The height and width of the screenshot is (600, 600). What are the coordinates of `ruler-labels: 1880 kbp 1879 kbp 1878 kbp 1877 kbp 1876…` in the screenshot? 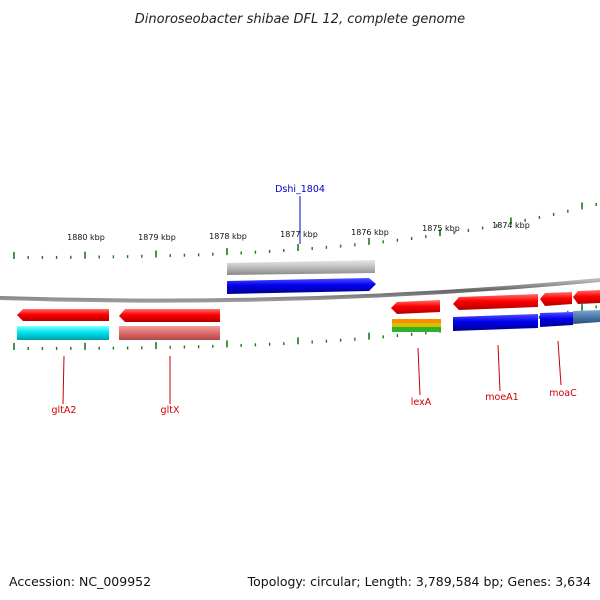 It's located at (298, 231).